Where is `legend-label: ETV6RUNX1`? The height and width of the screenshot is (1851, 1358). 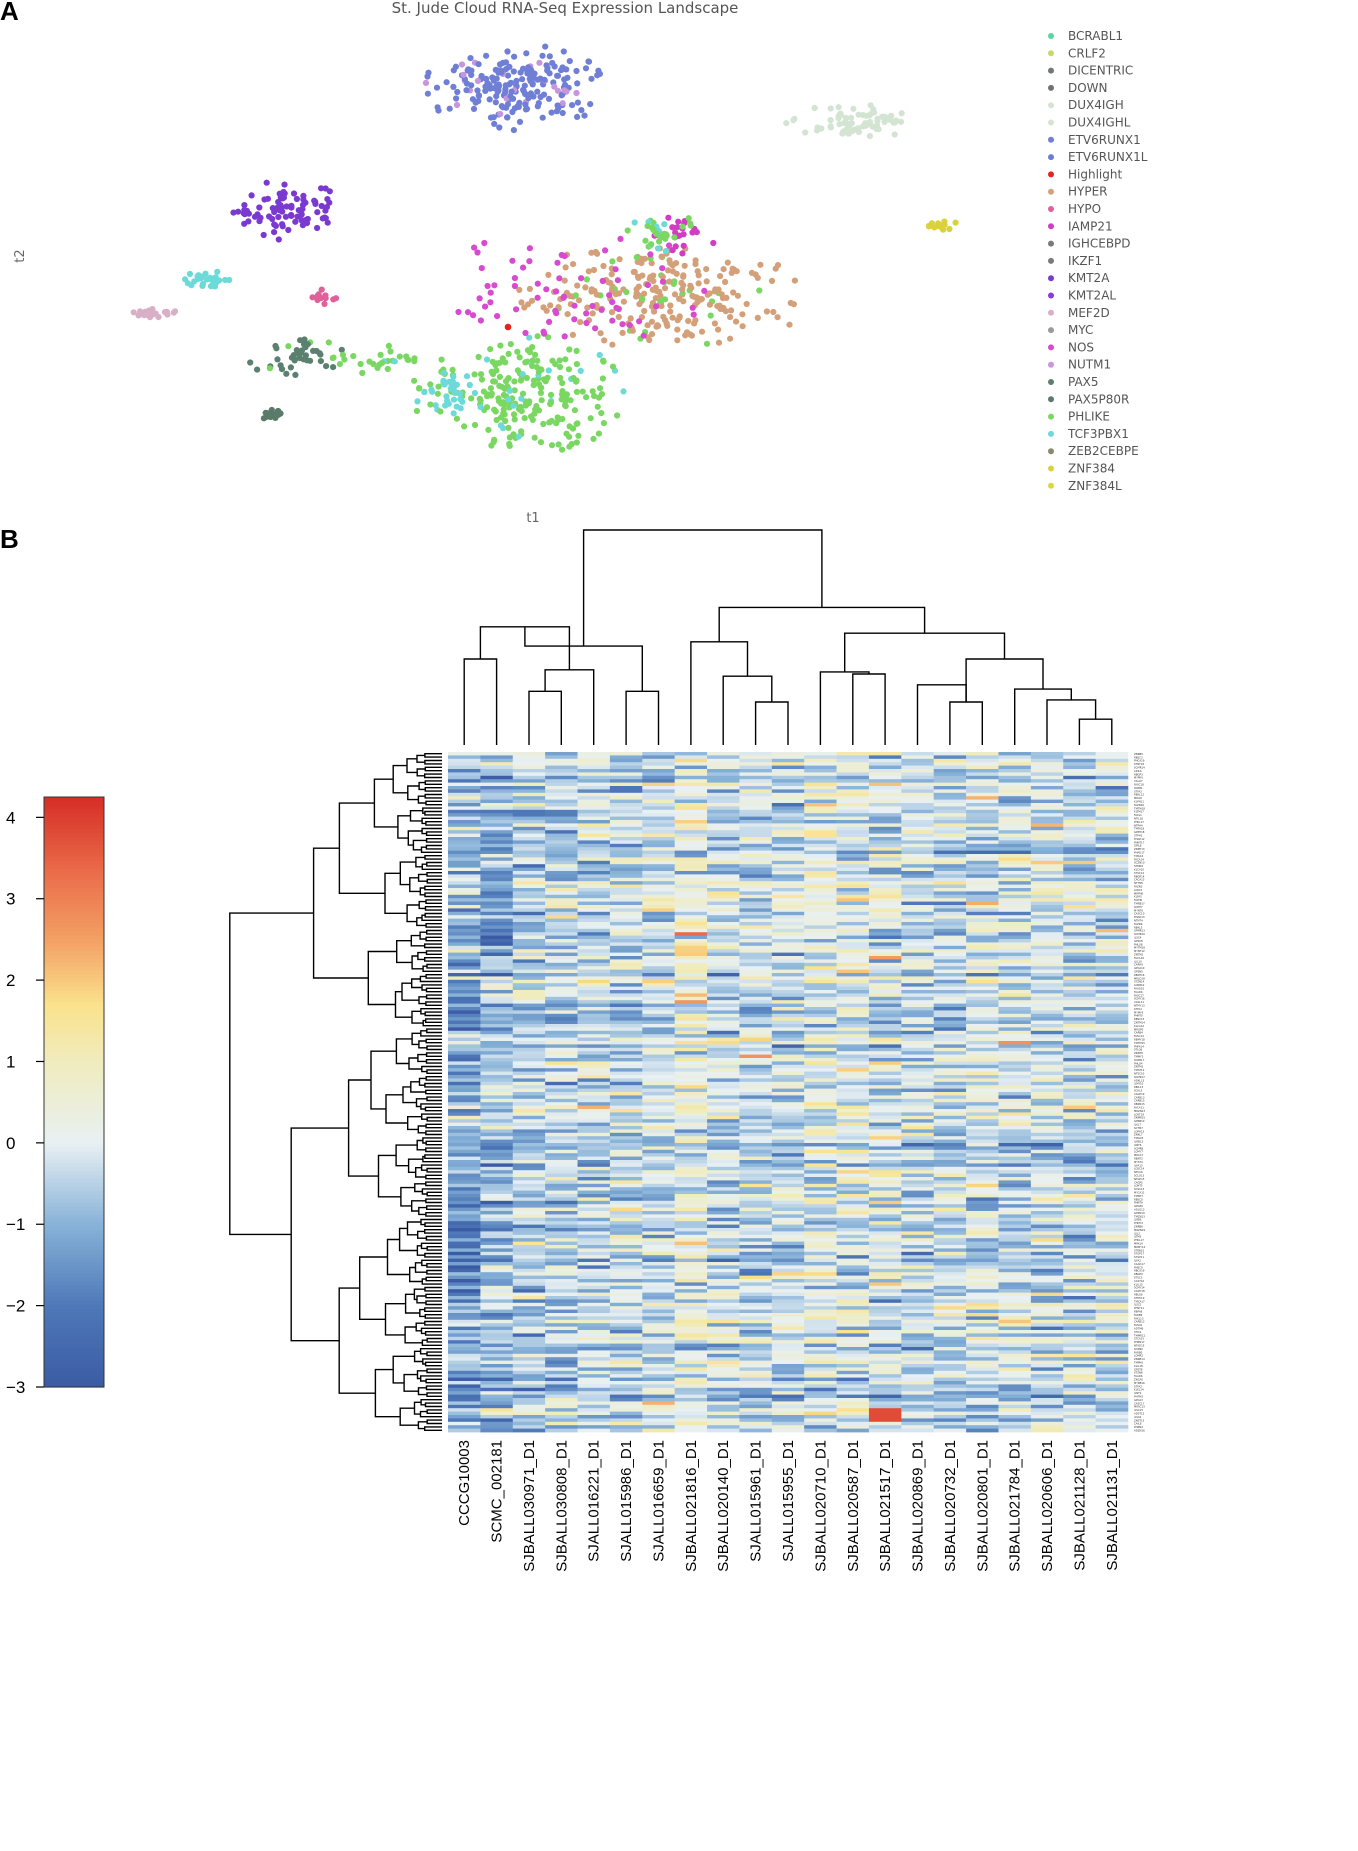
legend-label: ETV6RUNX1 is located at coordinates (1104, 140).